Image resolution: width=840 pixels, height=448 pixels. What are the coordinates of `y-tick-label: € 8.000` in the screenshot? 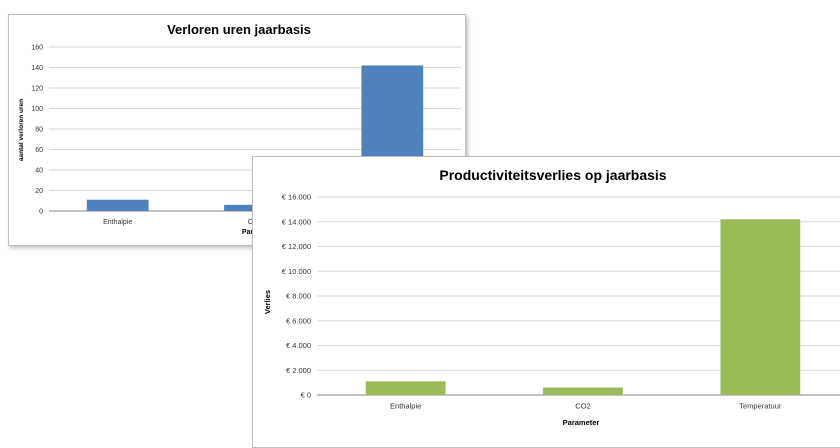 It's located at (298, 296).